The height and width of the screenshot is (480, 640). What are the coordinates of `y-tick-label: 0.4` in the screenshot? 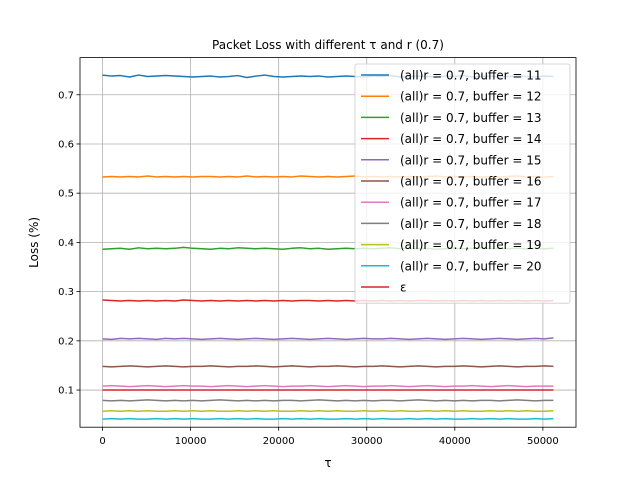 It's located at (66, 243).